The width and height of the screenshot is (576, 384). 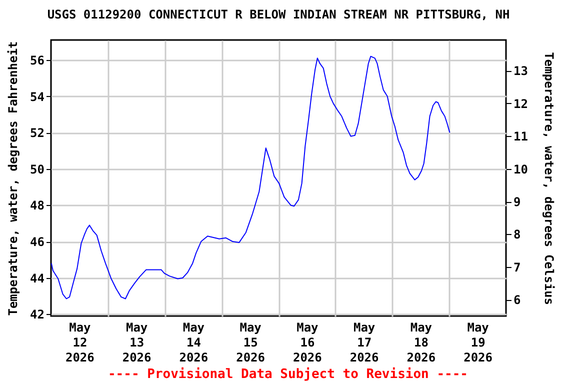 What do you see at coordinates (549, 178) in the screenshot?
I see `y2-axis-title: Temperature, water, degrees Celsius` at bounding box center [549, 178].